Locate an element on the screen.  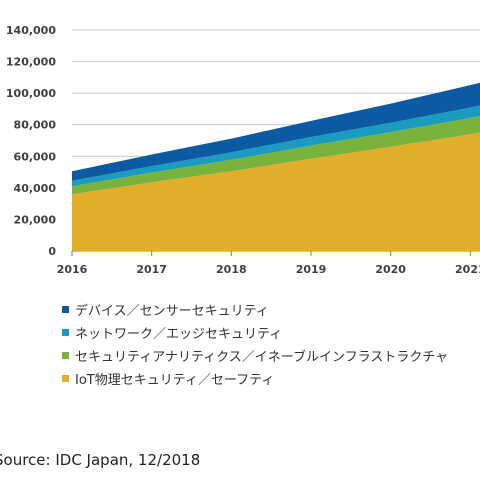
x-tick-label: 2017 is located at coordinates (151, 269).